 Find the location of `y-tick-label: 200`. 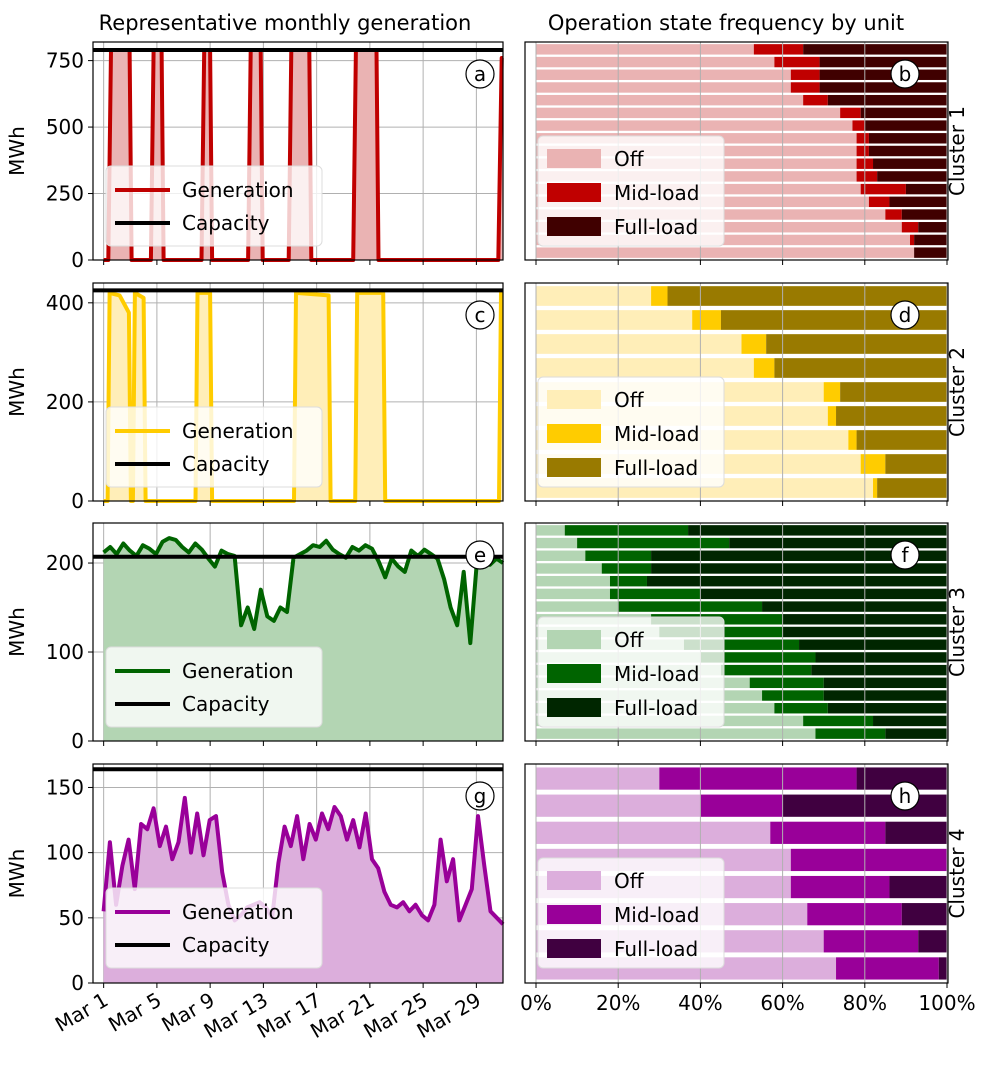

y-tick-label: 200 is located at coordinates (65, 402).